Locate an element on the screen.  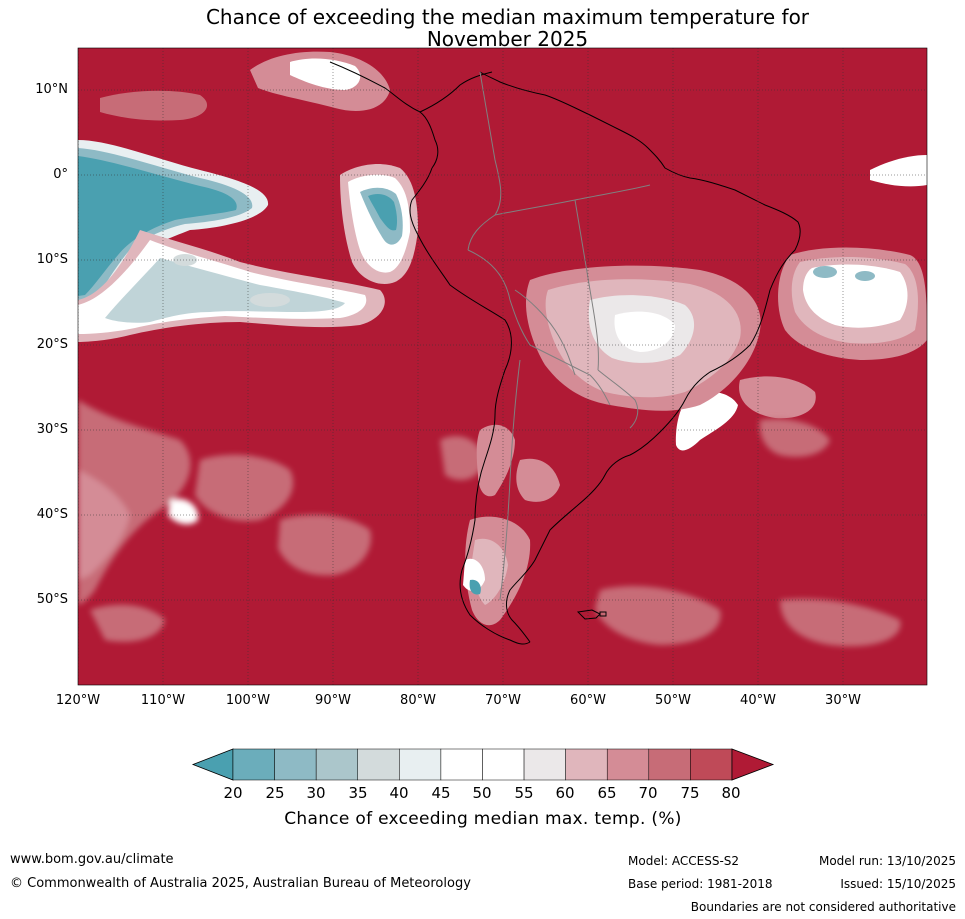
colorbar-tick-30: 30 is located at coordinates (316, 793).